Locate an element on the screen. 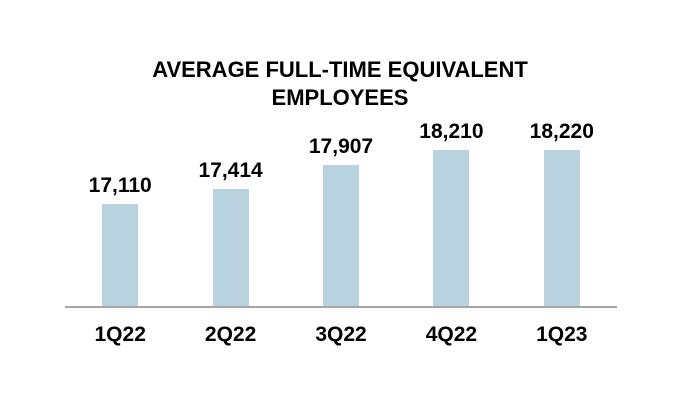 Image resolution: width=680 pixels, height=410 pixels. bar-1q22 is located at coordinates (120, 255).